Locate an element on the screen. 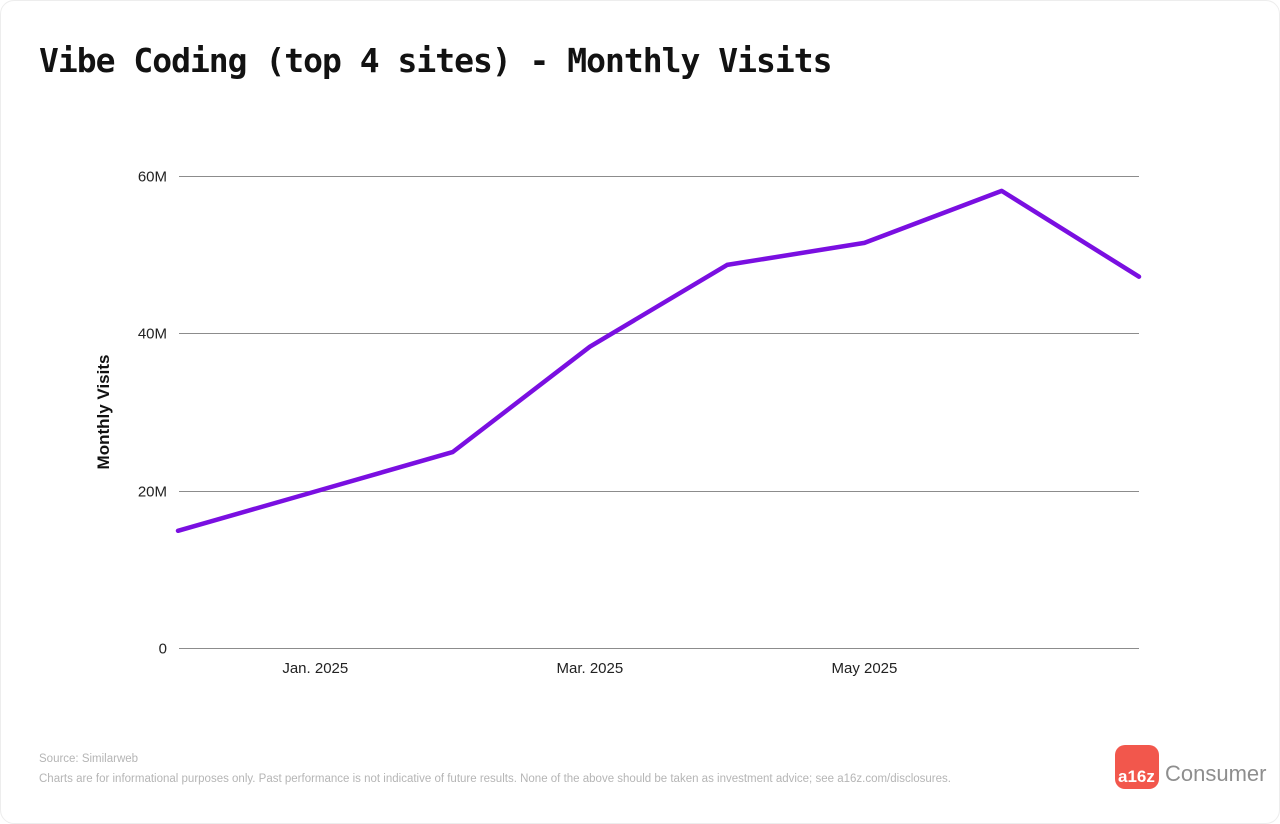  a16z-logo-badge: a16z is located at coordinates (1137, 767).